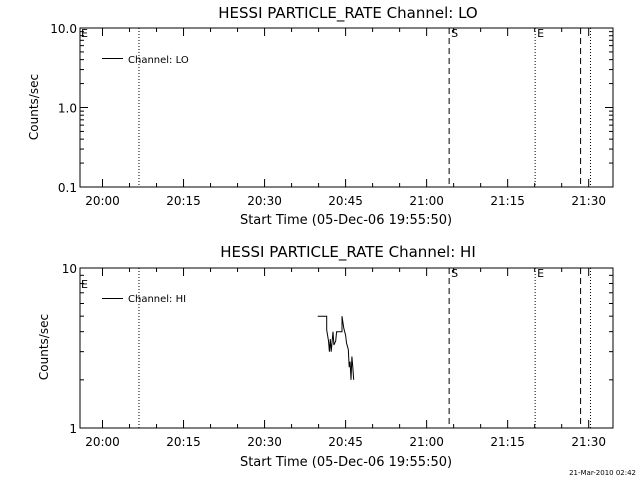  Describe the element at coordinates (336, 347) in the screenshot. I see `series-line` at that location.